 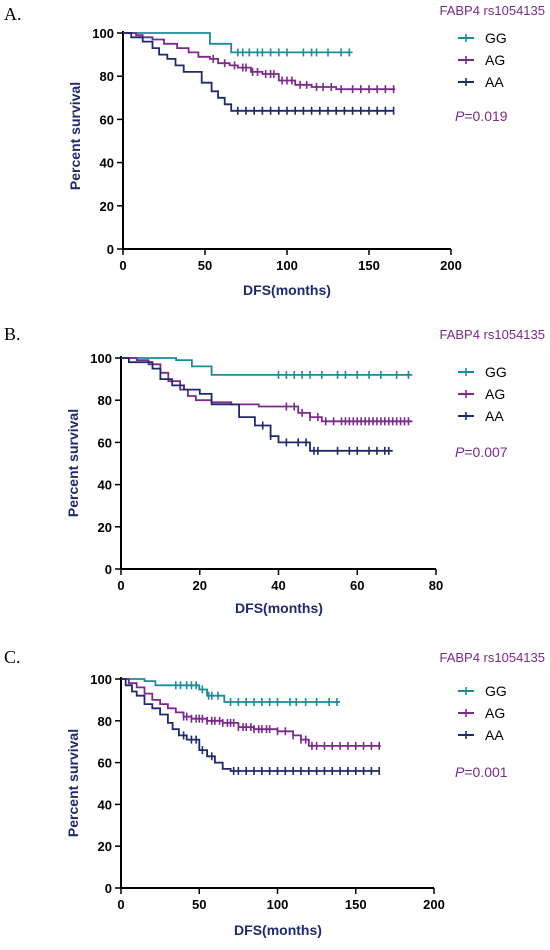 I want to click on p-value: P=0.001, so click(x=481, y=772).